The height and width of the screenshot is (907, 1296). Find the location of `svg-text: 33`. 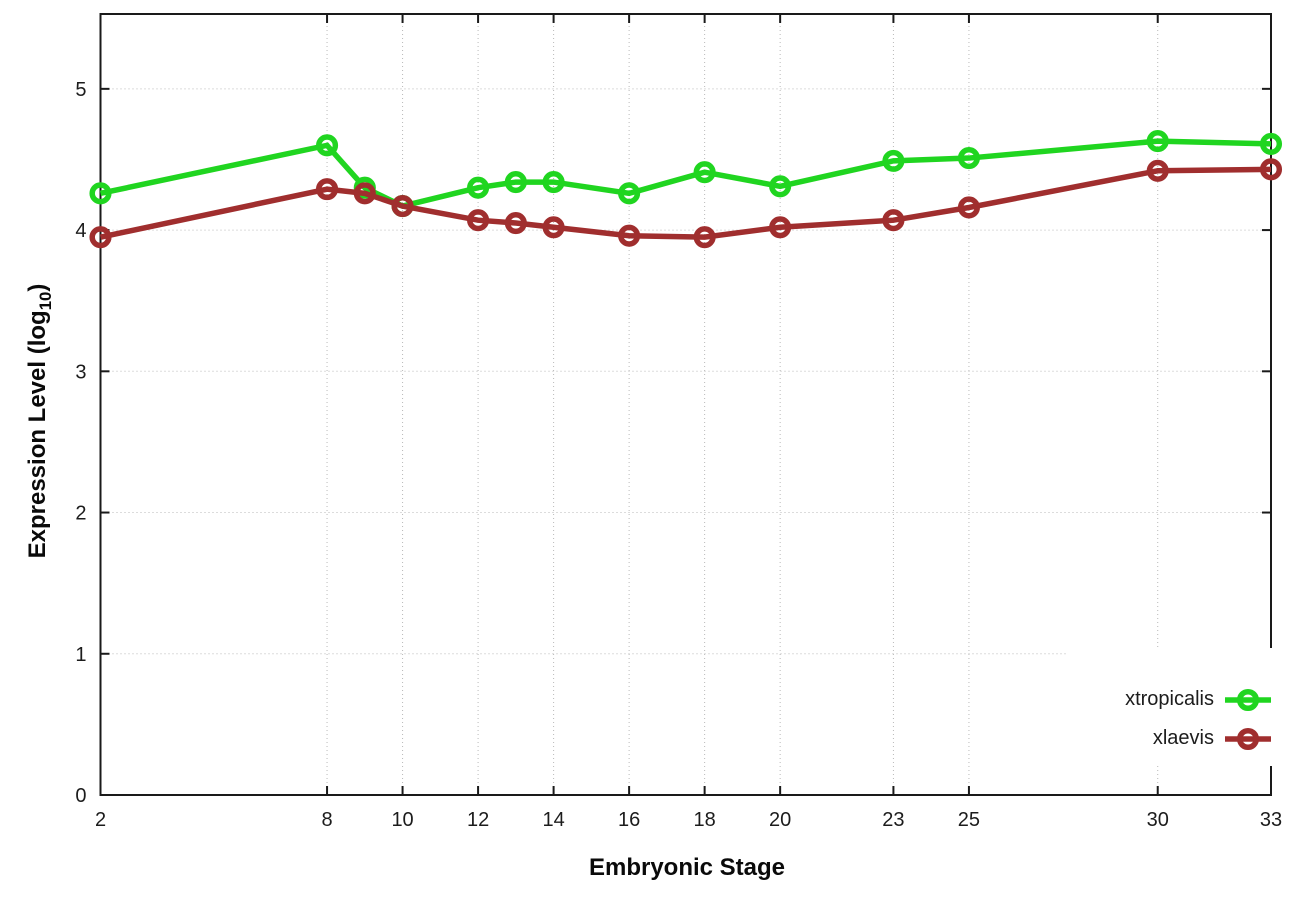

svg-text: 33 is located at coordinates (1271, 820).